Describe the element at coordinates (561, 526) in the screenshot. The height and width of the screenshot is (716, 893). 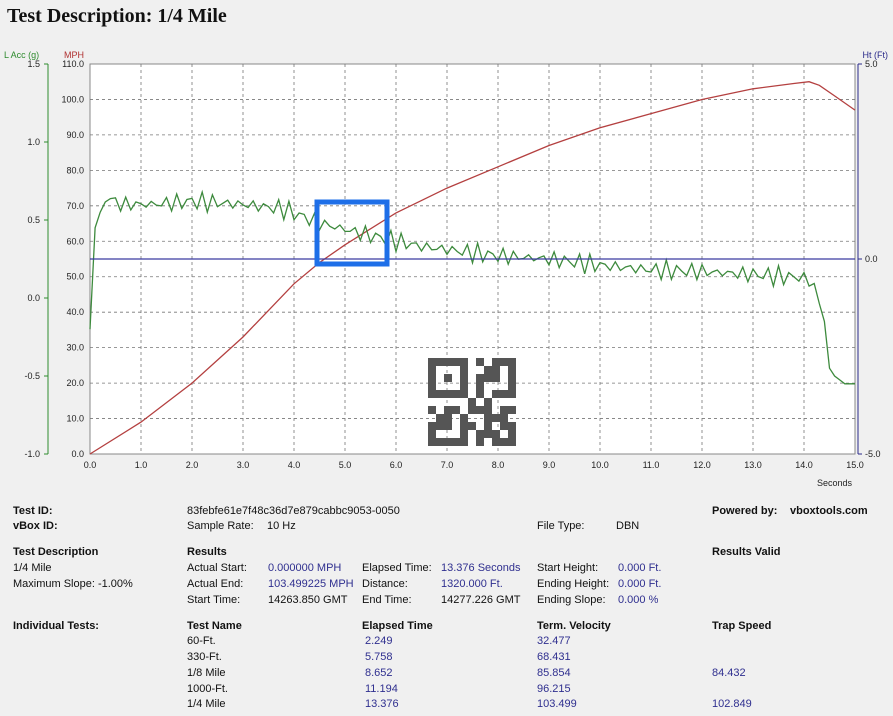
I see `file-type-label: File Type:` at that location.